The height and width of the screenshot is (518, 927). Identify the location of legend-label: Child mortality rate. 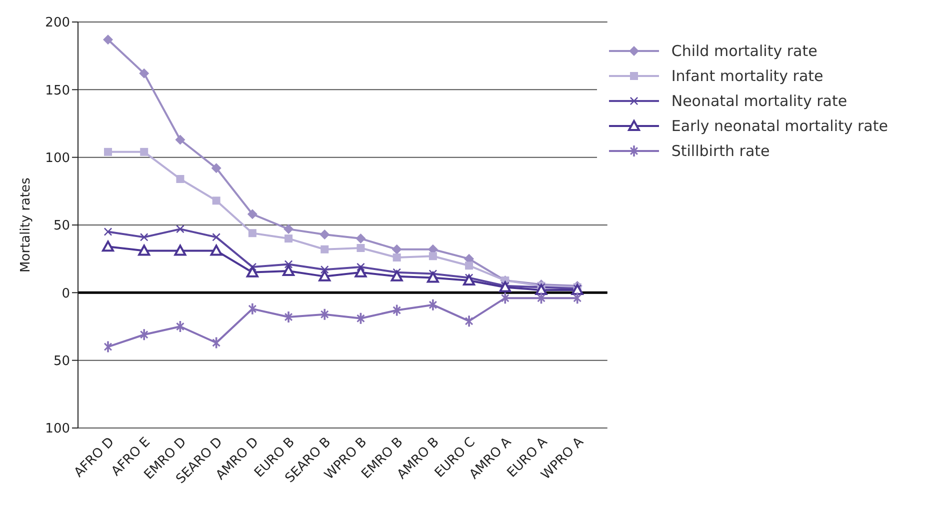
(744, 51).